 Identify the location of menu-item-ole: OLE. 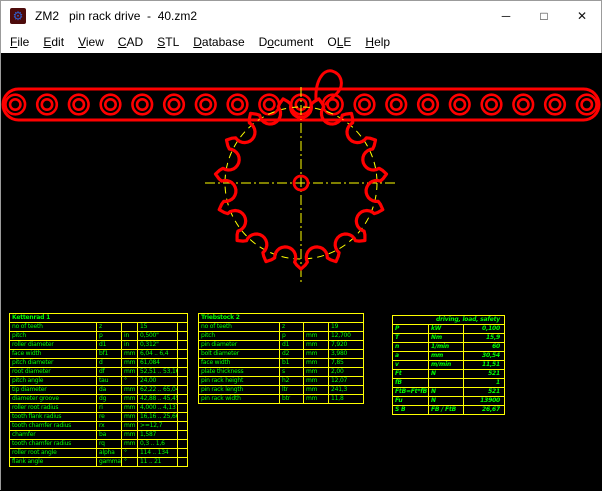
(339, 42).